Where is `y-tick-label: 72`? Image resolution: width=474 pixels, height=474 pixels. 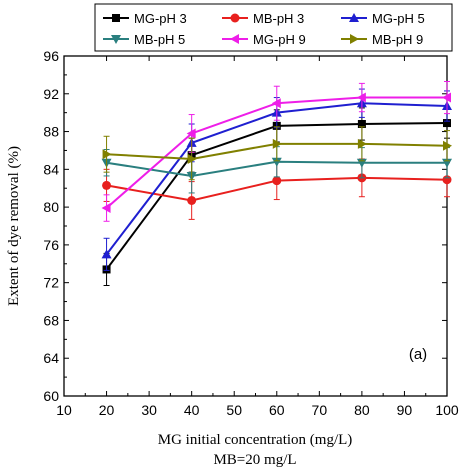 y-tick-label: 72 is located at coordinates (51, 283).